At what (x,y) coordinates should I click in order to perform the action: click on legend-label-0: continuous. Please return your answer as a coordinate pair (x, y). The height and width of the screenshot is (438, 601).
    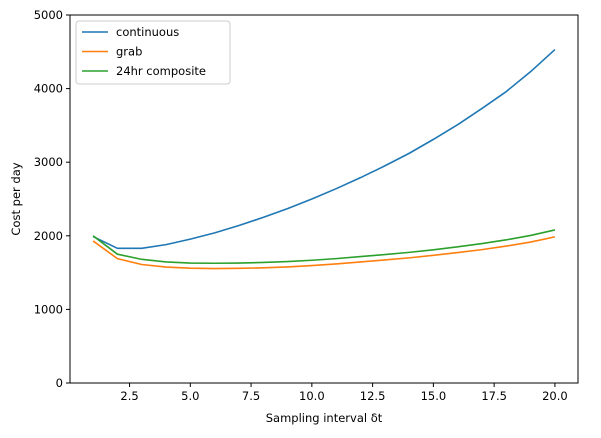
    Looking at the image, I should click on (147, 32).